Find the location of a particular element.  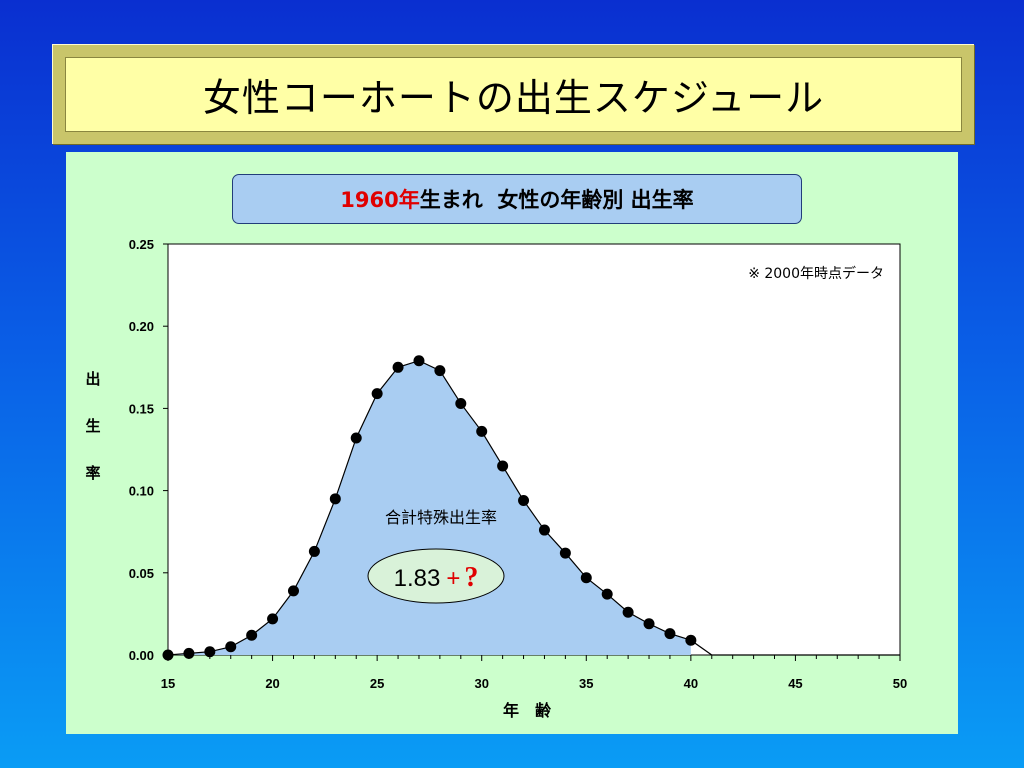

chart-note: ※ 2000年時点データ is located at coordinates (816, 273).